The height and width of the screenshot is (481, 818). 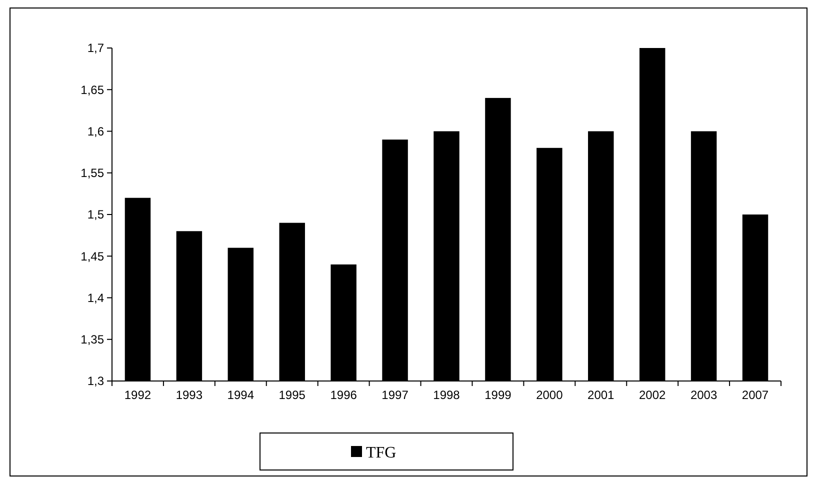 What do you see at coordinates (652, 395) in the screenshot?
I see `x-tick-label: 2002` at bounding box center [652, 395].